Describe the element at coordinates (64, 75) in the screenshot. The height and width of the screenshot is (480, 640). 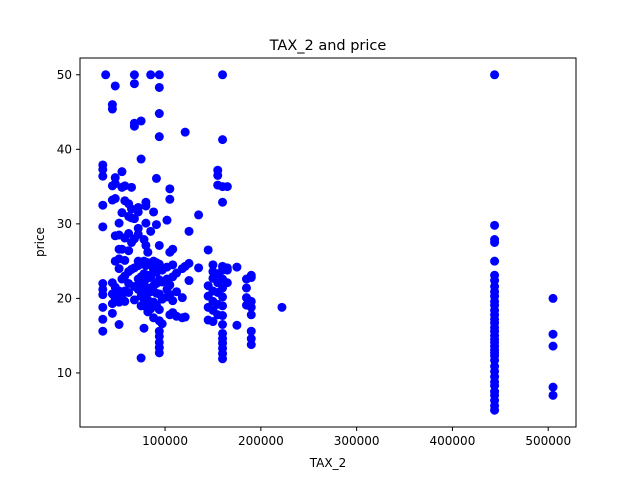
I see `y-tick-label: 50` at that location.